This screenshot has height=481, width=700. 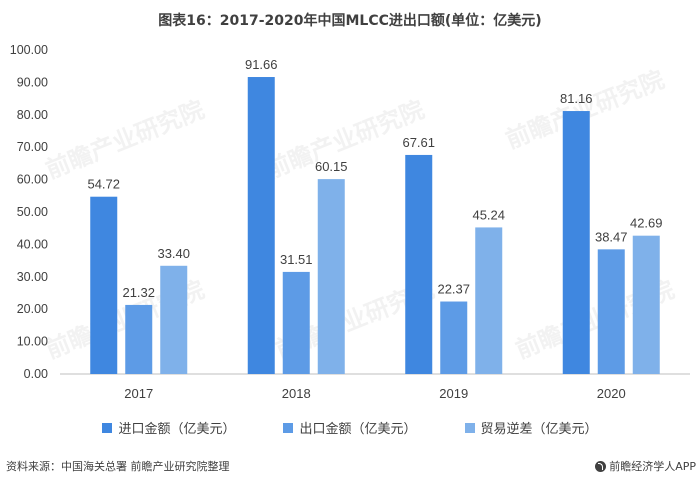 What do you see at coordinates (350, 21) in the screenshot?
I see `chart-title: 图表16：2017-2020年中国MLCC进出口额(单位：亿美元)` at bounding box center [350, 21].